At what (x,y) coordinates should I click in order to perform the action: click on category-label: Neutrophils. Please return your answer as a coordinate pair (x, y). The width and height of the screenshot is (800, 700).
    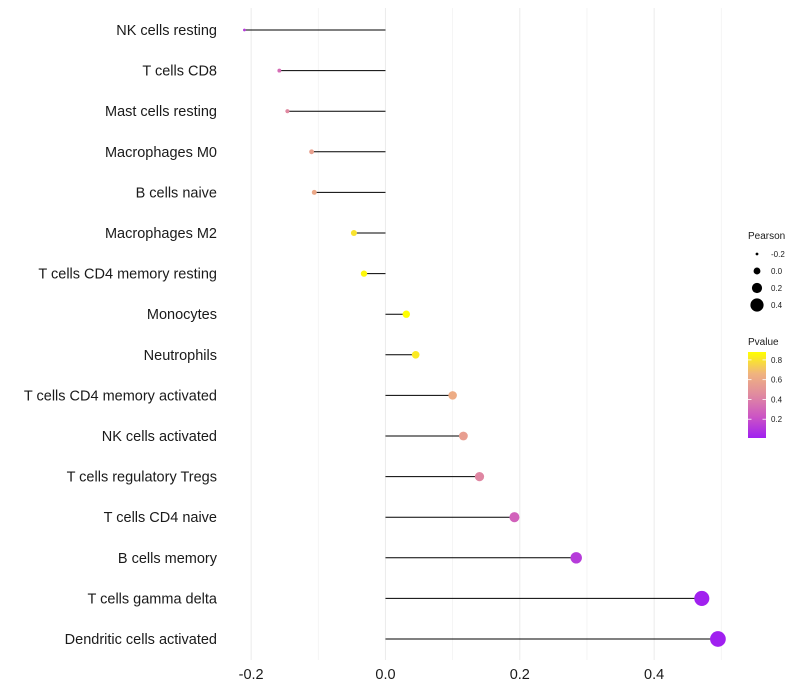
    Looking at the image, I should click on (180, 356).